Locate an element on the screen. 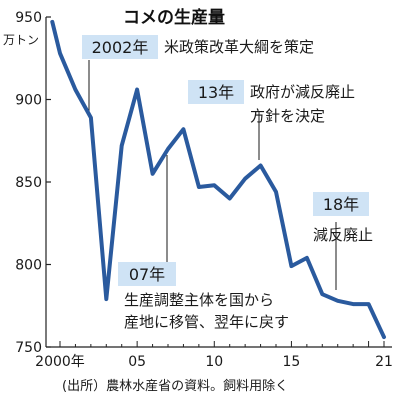 This screenshot has height=400, width=400. annotation-tag: 18年 is located at coordinates (341, 204).